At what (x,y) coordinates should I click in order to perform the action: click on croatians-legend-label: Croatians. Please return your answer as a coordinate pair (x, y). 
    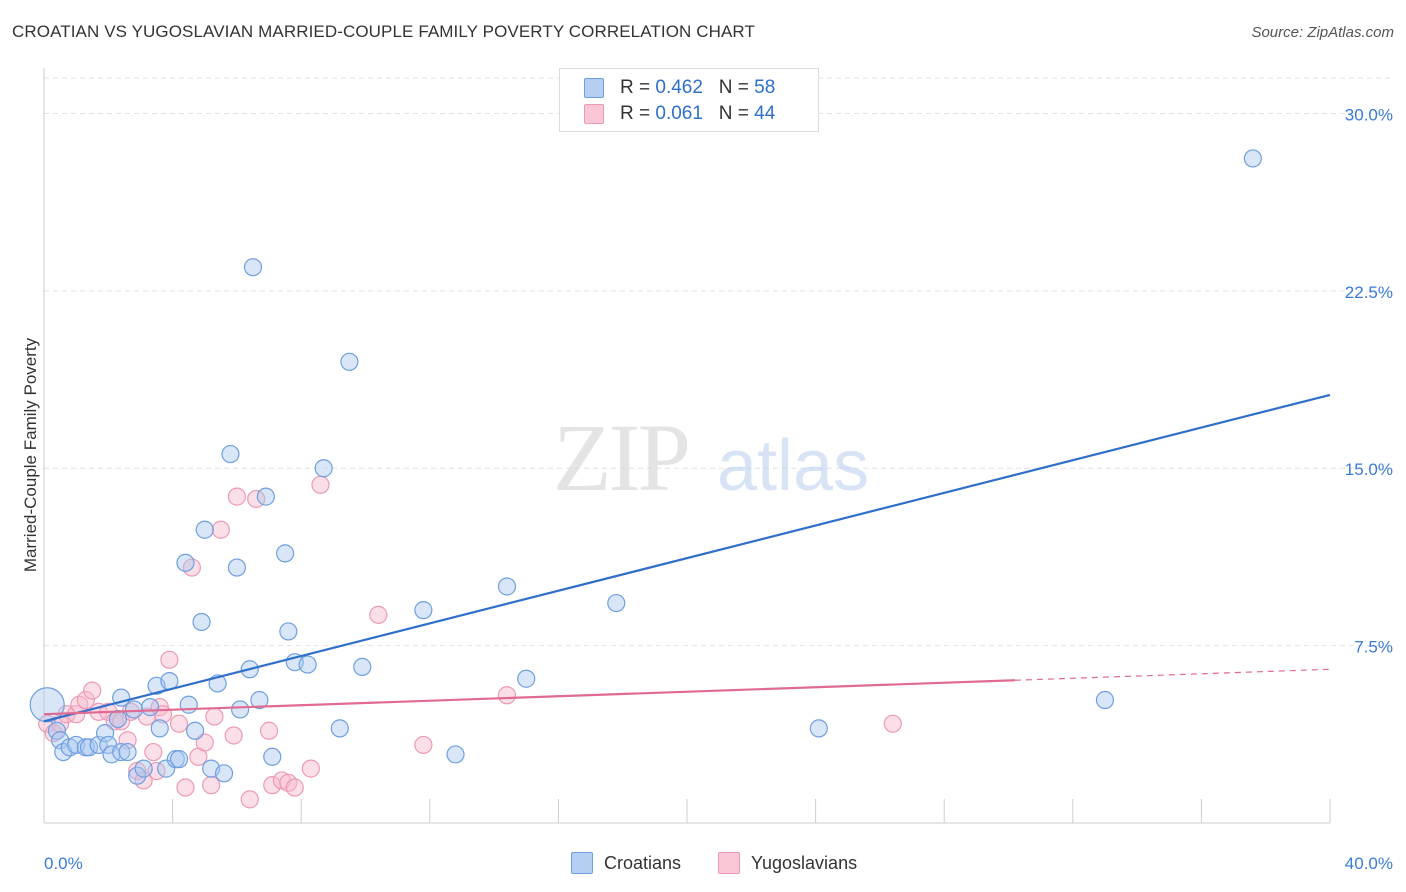
    Looking at the image, I should click on (643, 862).